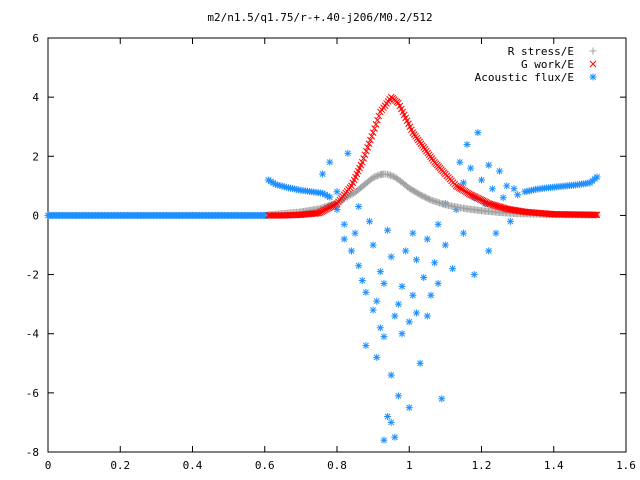 The height and width of the screenshot is (480, 640). What do you see at coordinates (48, 465) in the screenshot?
I see `x-tick-label: 0` at bounding box center [48, 465].